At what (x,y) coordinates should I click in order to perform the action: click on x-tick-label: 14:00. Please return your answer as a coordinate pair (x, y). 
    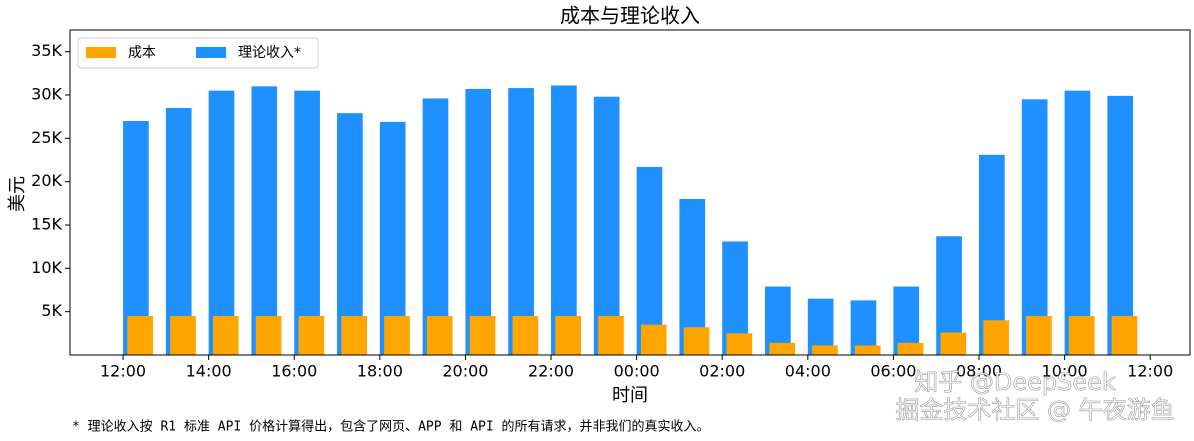
    Looking at the image, I should click on (209, 371).